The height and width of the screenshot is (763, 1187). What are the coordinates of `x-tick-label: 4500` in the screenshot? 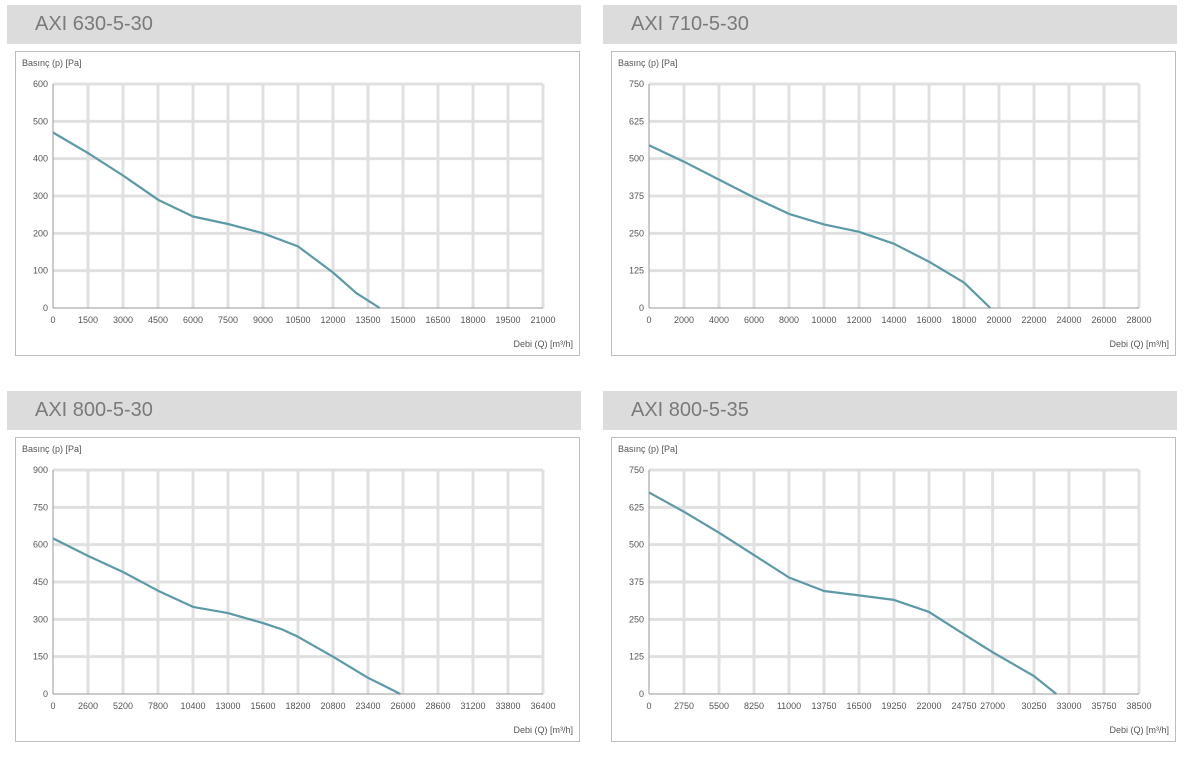 It's located at (158, 320).